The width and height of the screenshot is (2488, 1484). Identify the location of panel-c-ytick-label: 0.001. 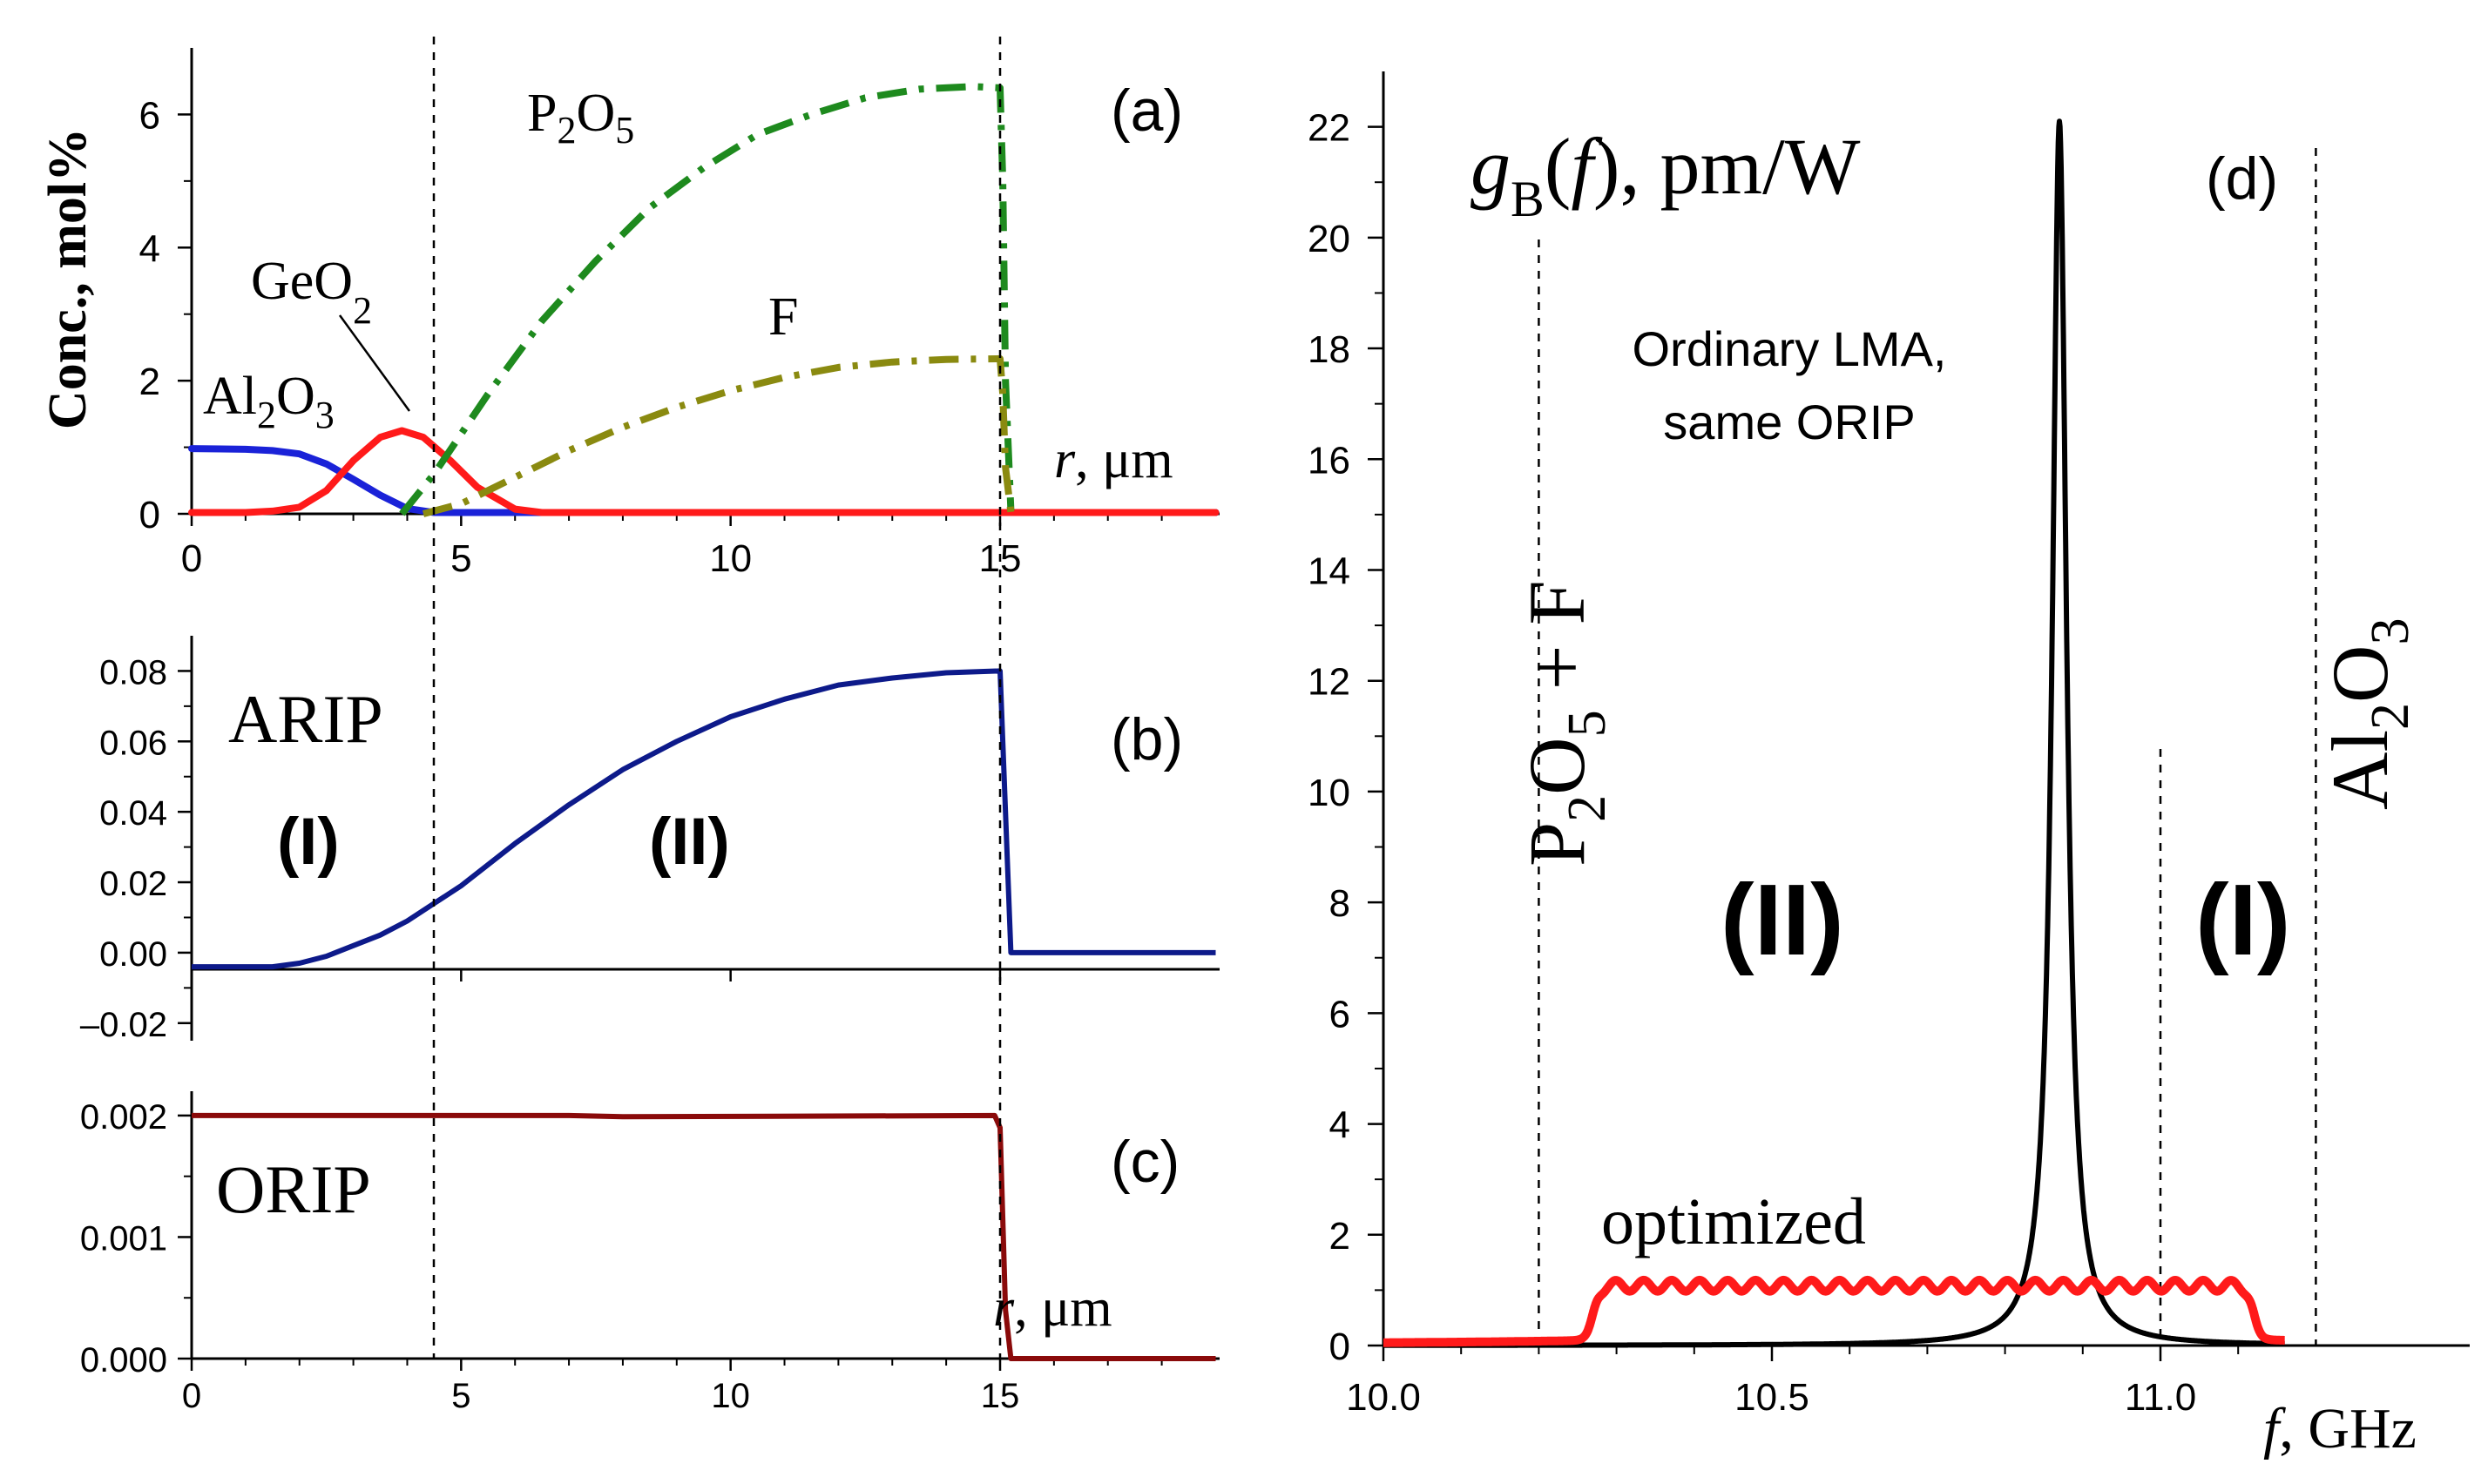
(123, 1238).